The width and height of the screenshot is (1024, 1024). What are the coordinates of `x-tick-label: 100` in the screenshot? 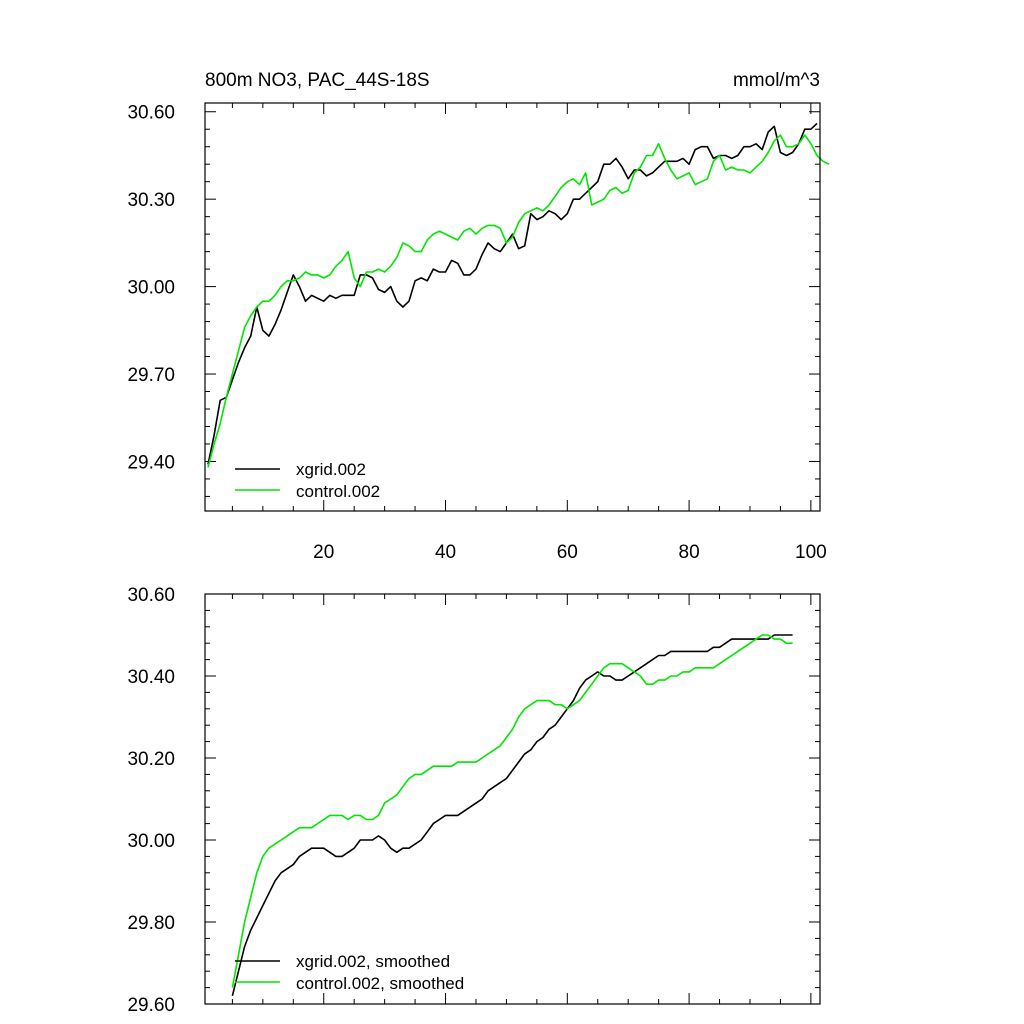 It's located at (811, 552).